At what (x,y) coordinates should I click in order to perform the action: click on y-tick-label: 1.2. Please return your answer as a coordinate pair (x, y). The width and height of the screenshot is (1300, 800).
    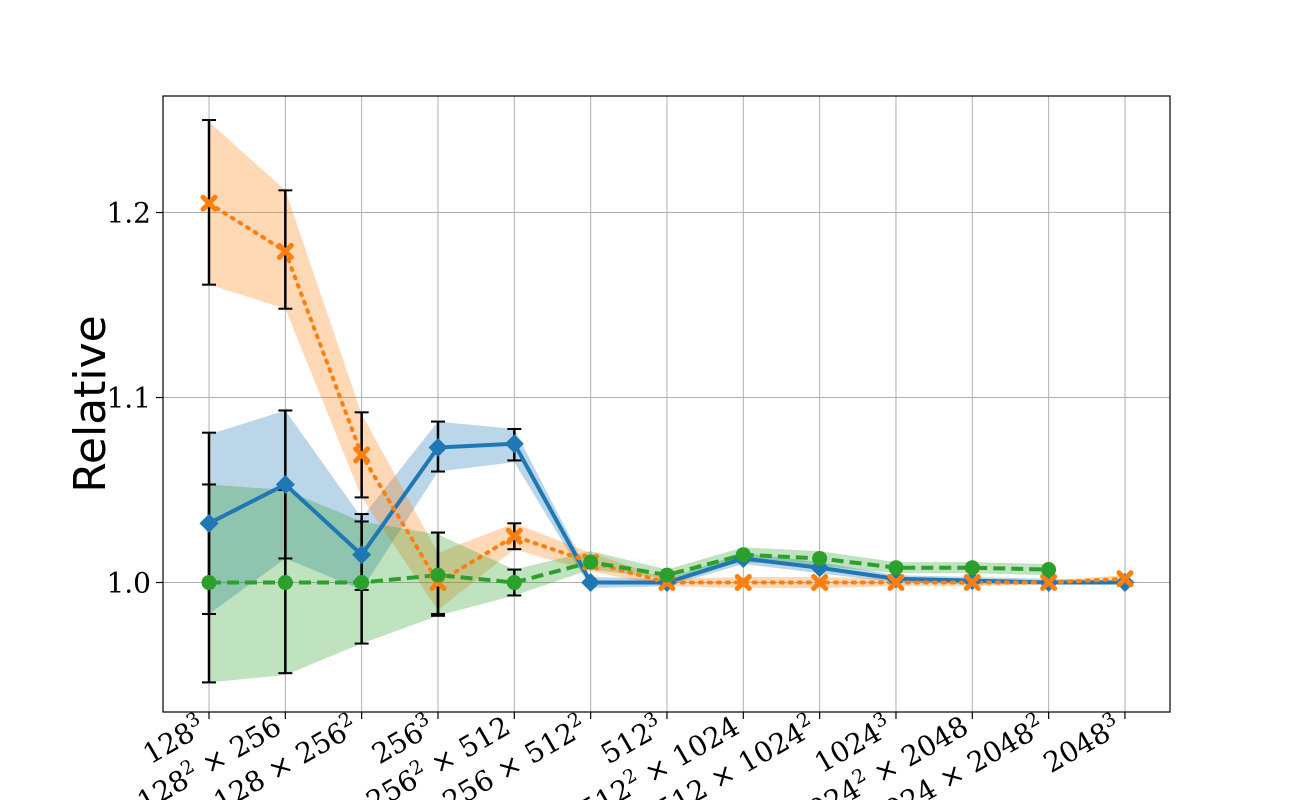
    Looking at the image, I should click on (128, 213).